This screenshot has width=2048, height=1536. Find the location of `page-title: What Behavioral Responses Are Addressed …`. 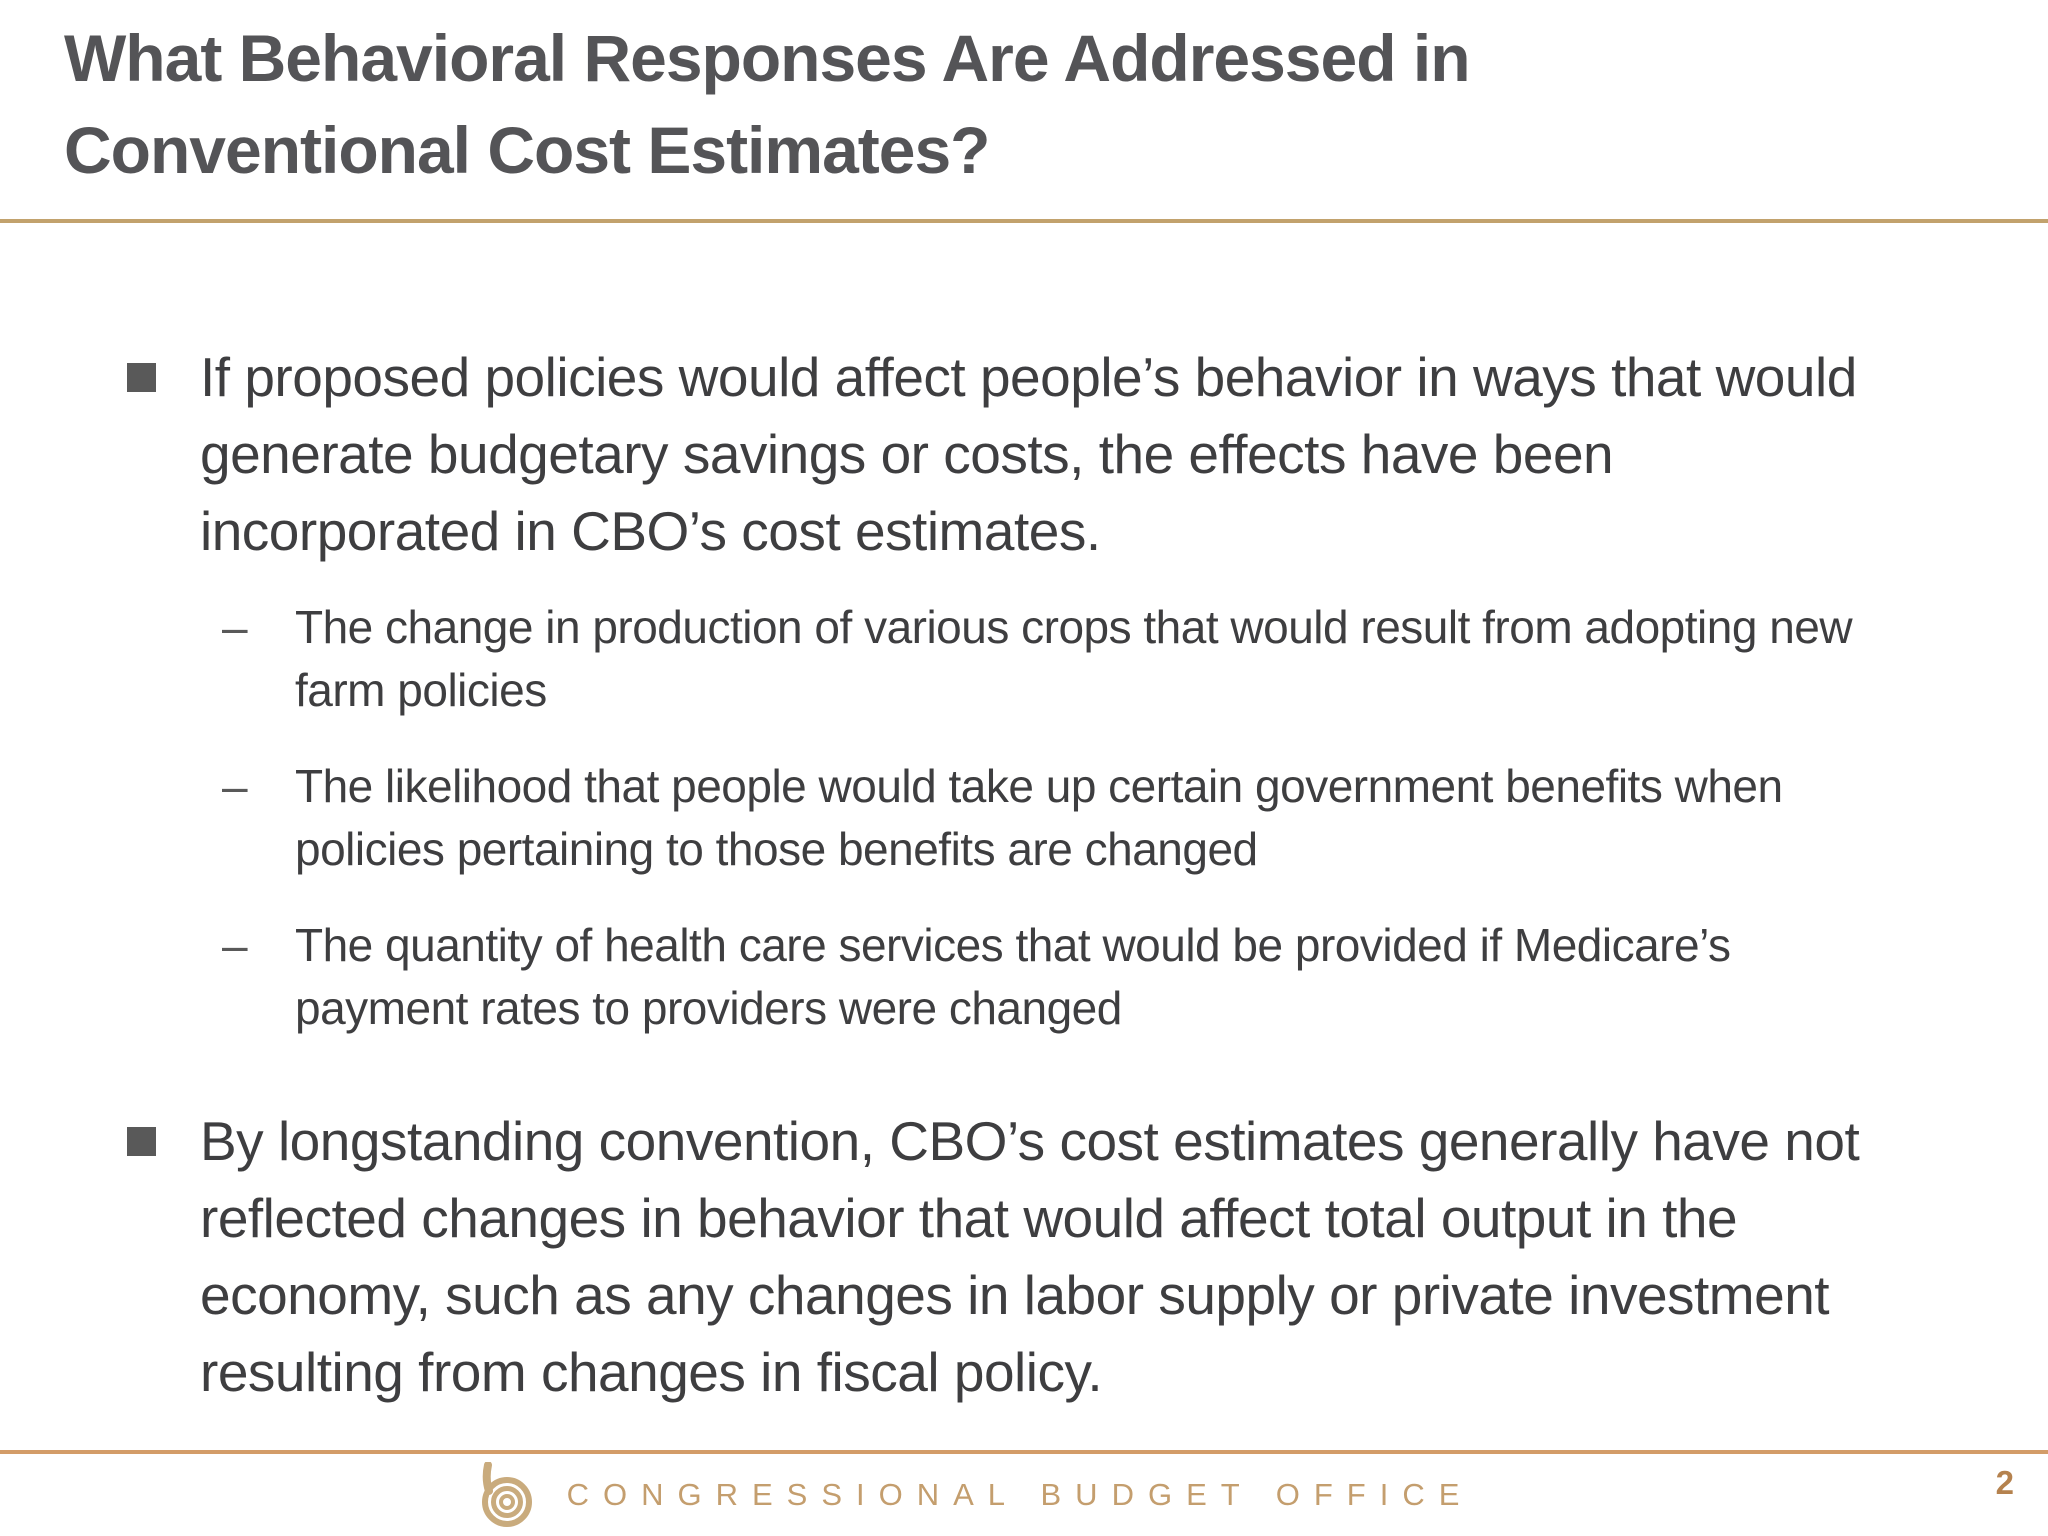

page-title: What Behavioral Responses Are Addressed … is located at coordinates (844, 104).